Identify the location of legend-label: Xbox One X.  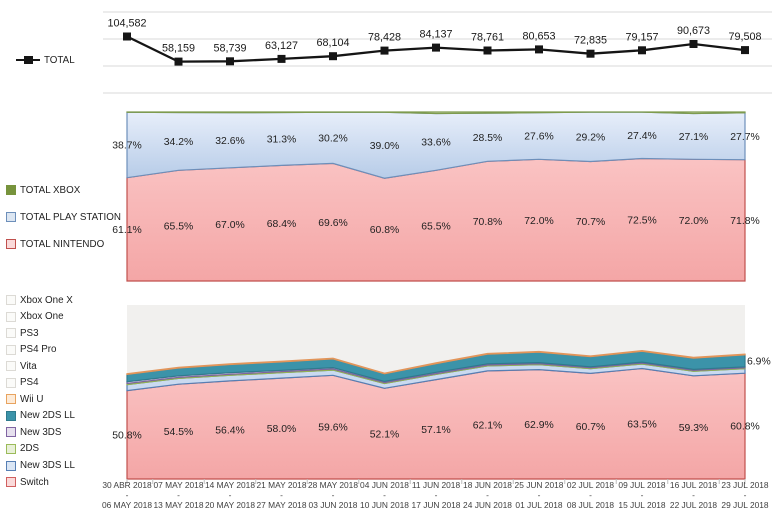
(46, 300).